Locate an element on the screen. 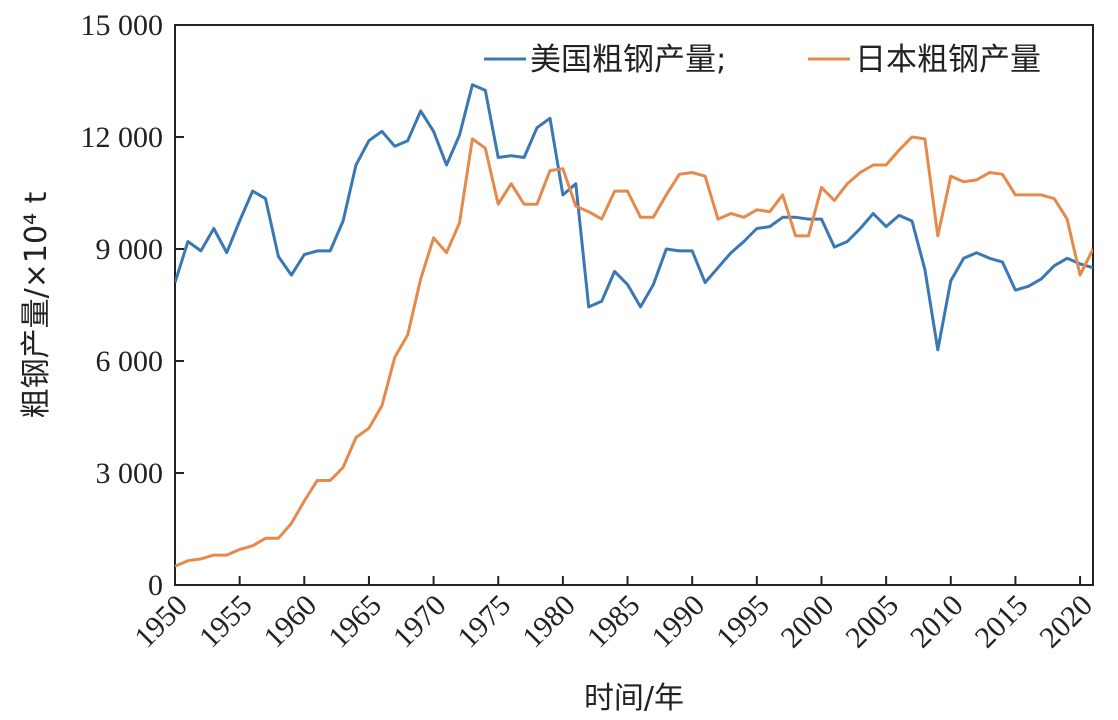  x-tick-label: 1950 is located at coordinates (161, 622).